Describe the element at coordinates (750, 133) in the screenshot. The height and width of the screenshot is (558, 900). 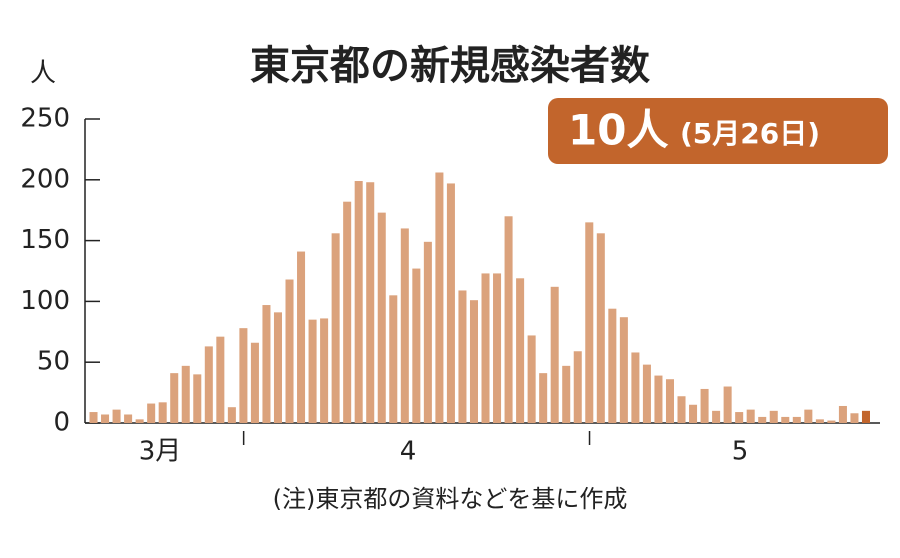
I see `badge-date: (5月26日)` at that location.